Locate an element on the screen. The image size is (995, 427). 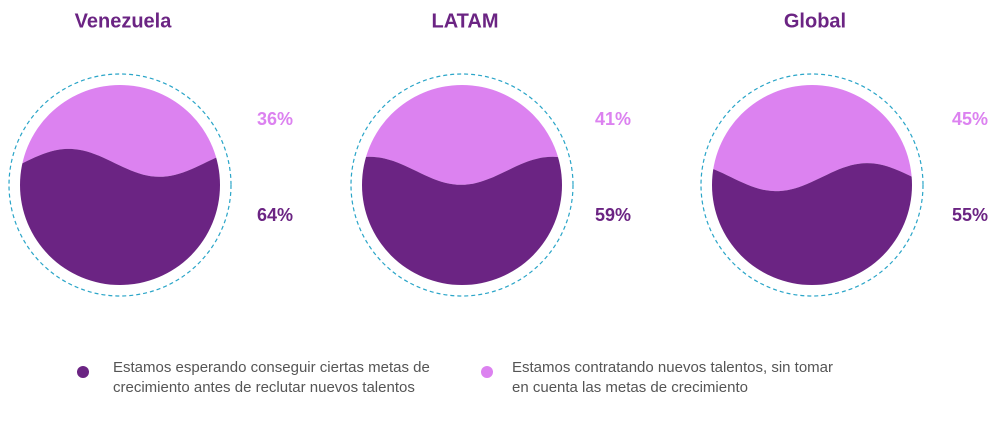
value-label: 59% is located at coordinates (613, 215).